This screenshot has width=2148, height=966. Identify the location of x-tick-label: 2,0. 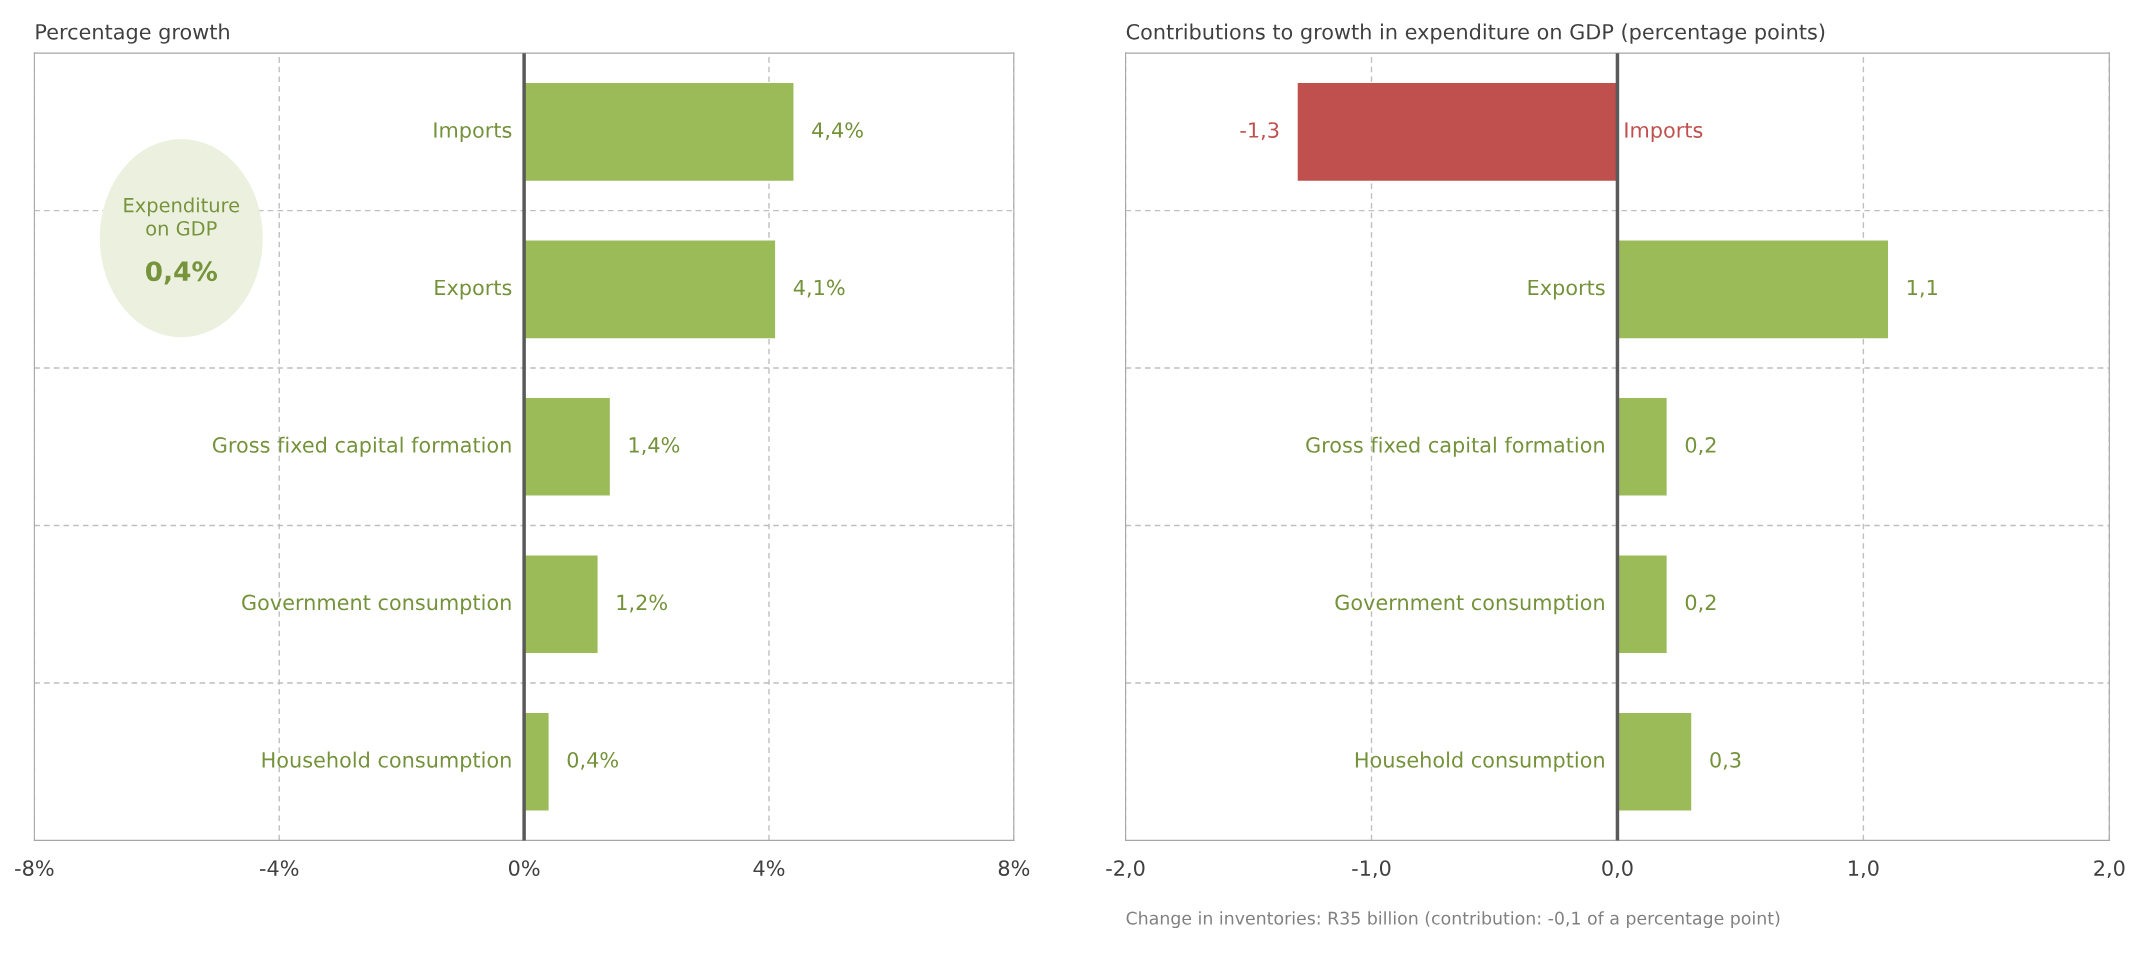
(2109, 869).